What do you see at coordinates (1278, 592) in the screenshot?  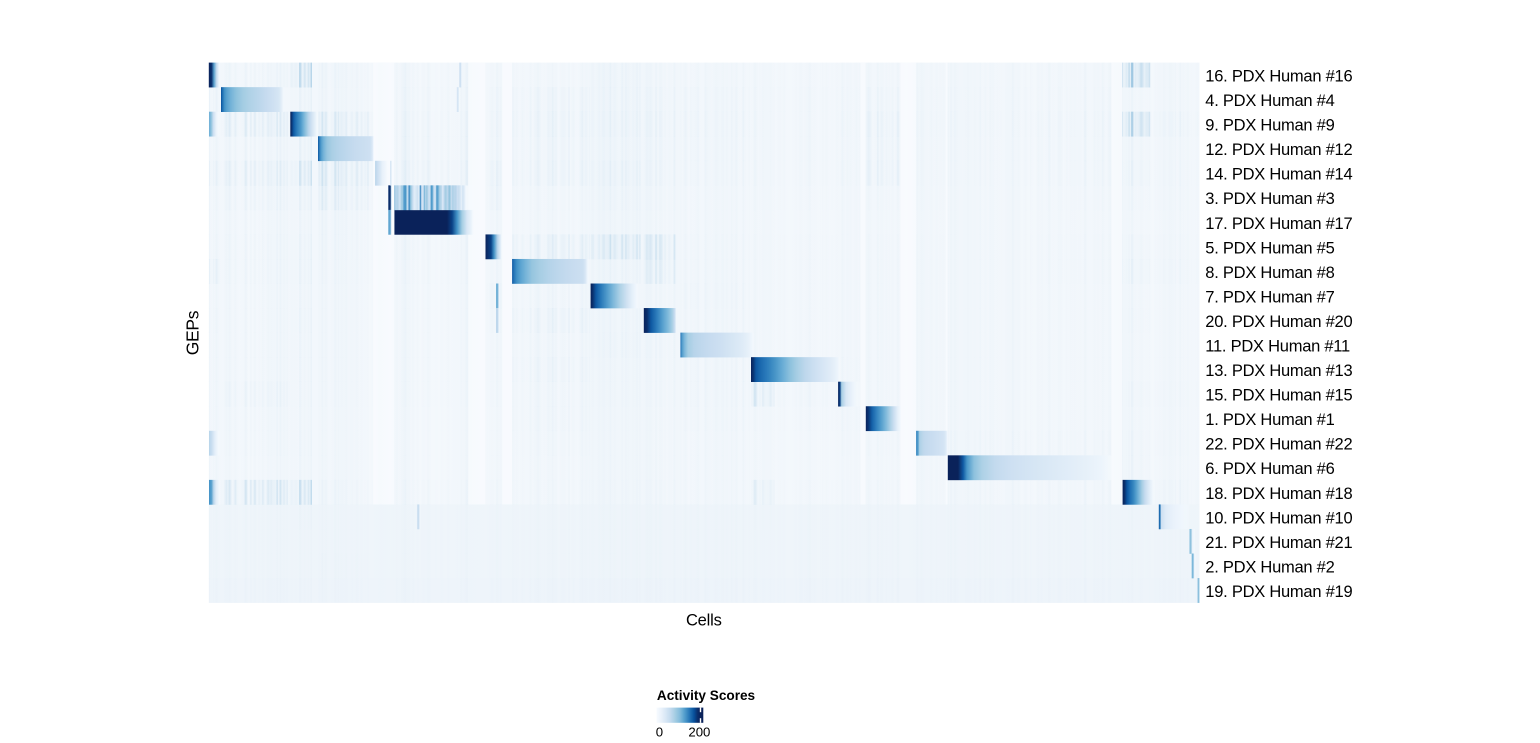 I see `svg-text: 19. PDX Human #19` at bounding box center [1278, 592].